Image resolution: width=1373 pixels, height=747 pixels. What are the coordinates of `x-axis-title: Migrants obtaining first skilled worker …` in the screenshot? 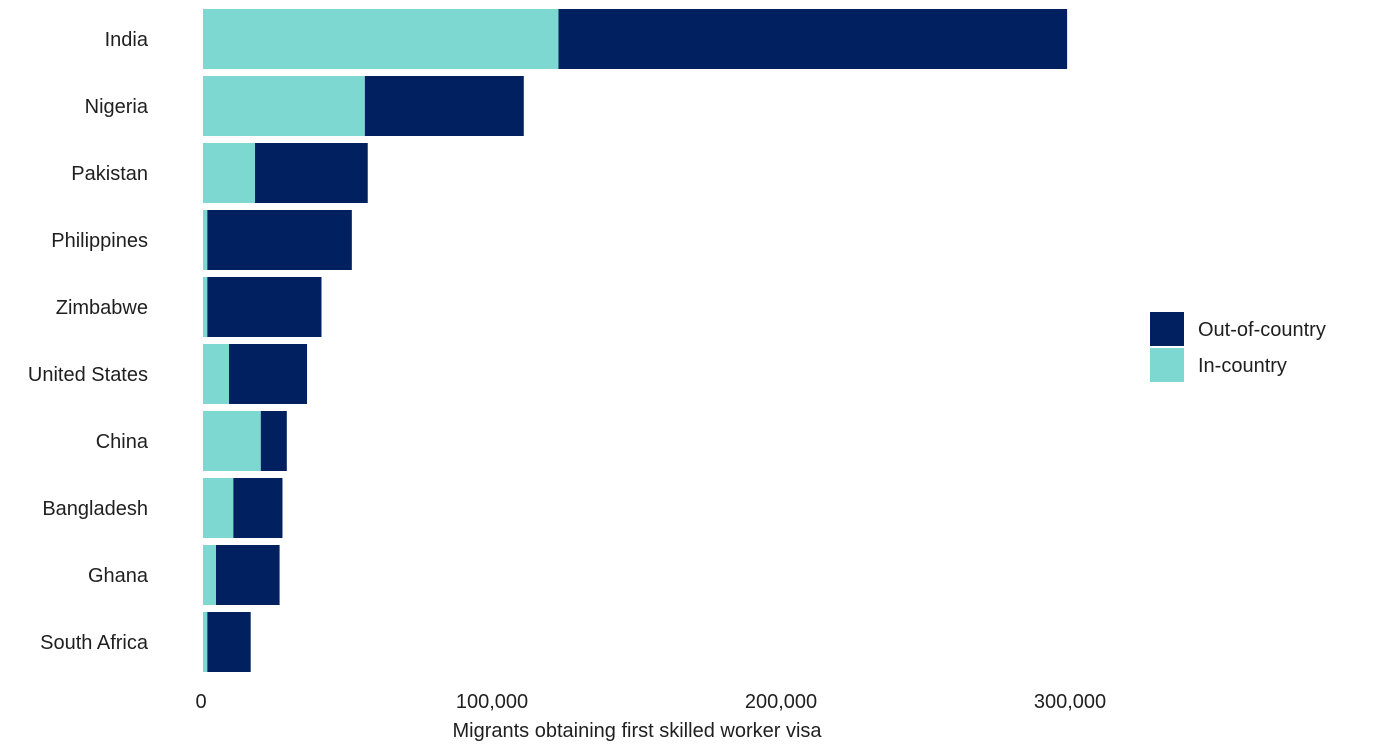 It's located at (637, 731).